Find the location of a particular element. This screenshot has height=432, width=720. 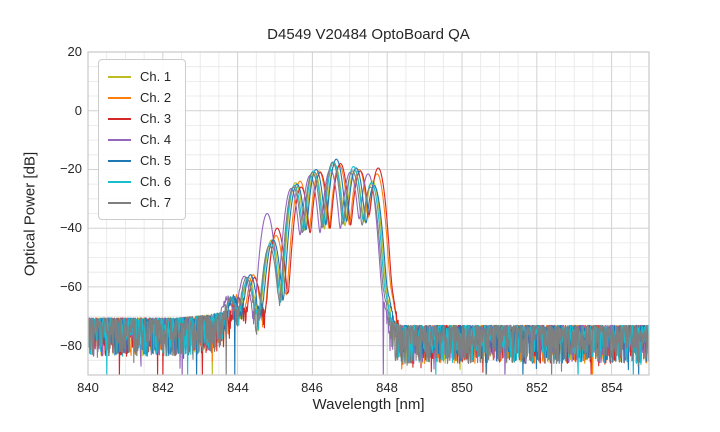

legend-entry-ch-1: Ch. 1 is located at coordinates (142, 76).